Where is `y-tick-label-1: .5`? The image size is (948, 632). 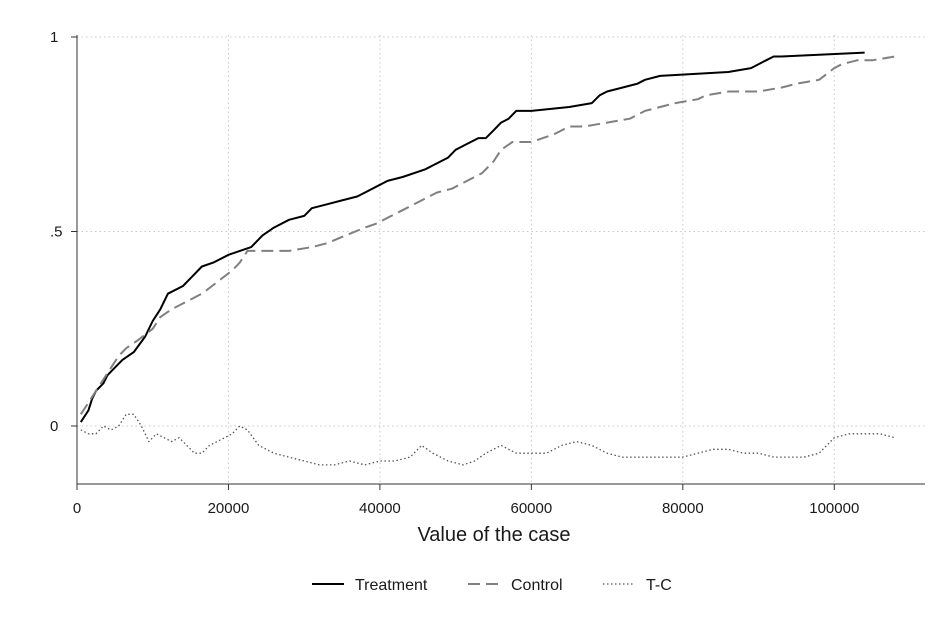 y-tick-label-1: .5 is located at coordinates (56, 232).